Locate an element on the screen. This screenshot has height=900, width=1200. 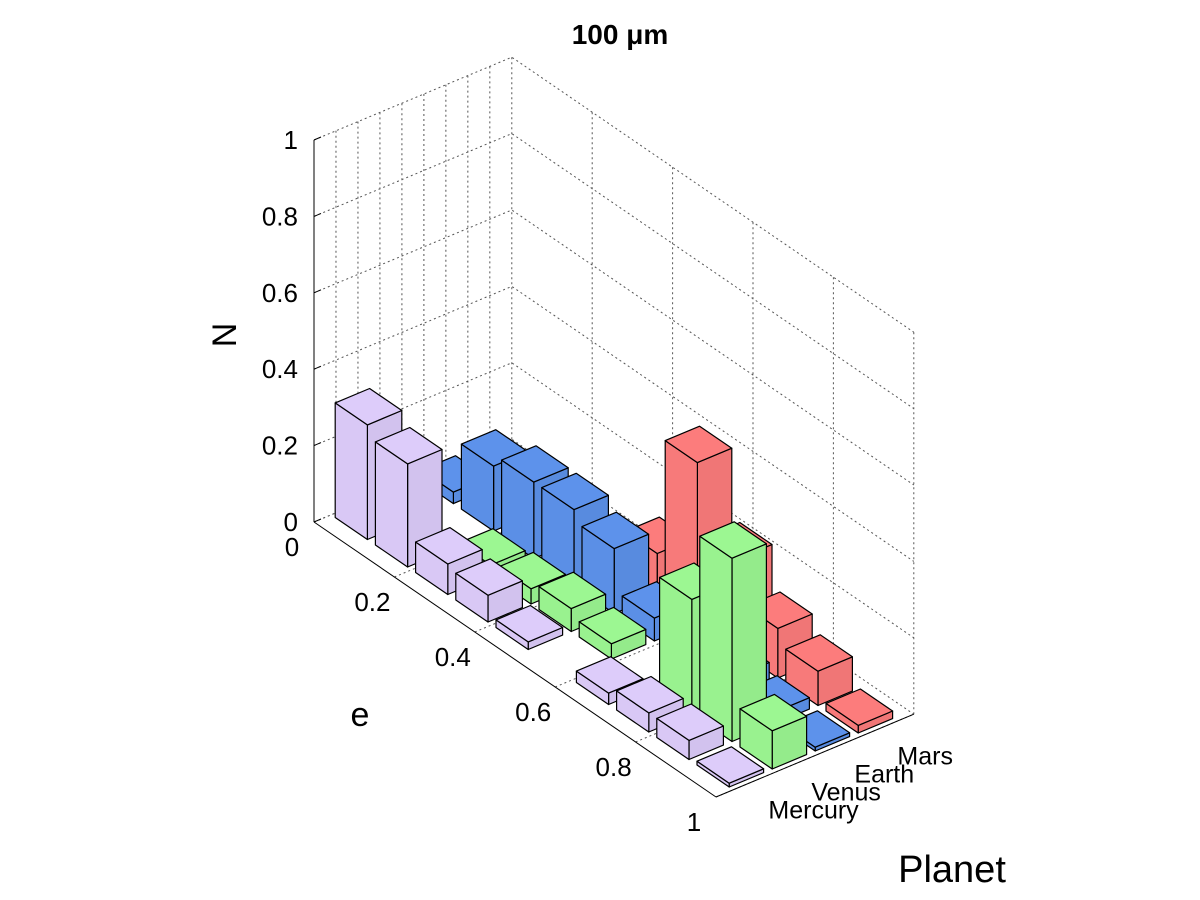
planet-tick-label: Mercury is located at coordinates (813, 811).